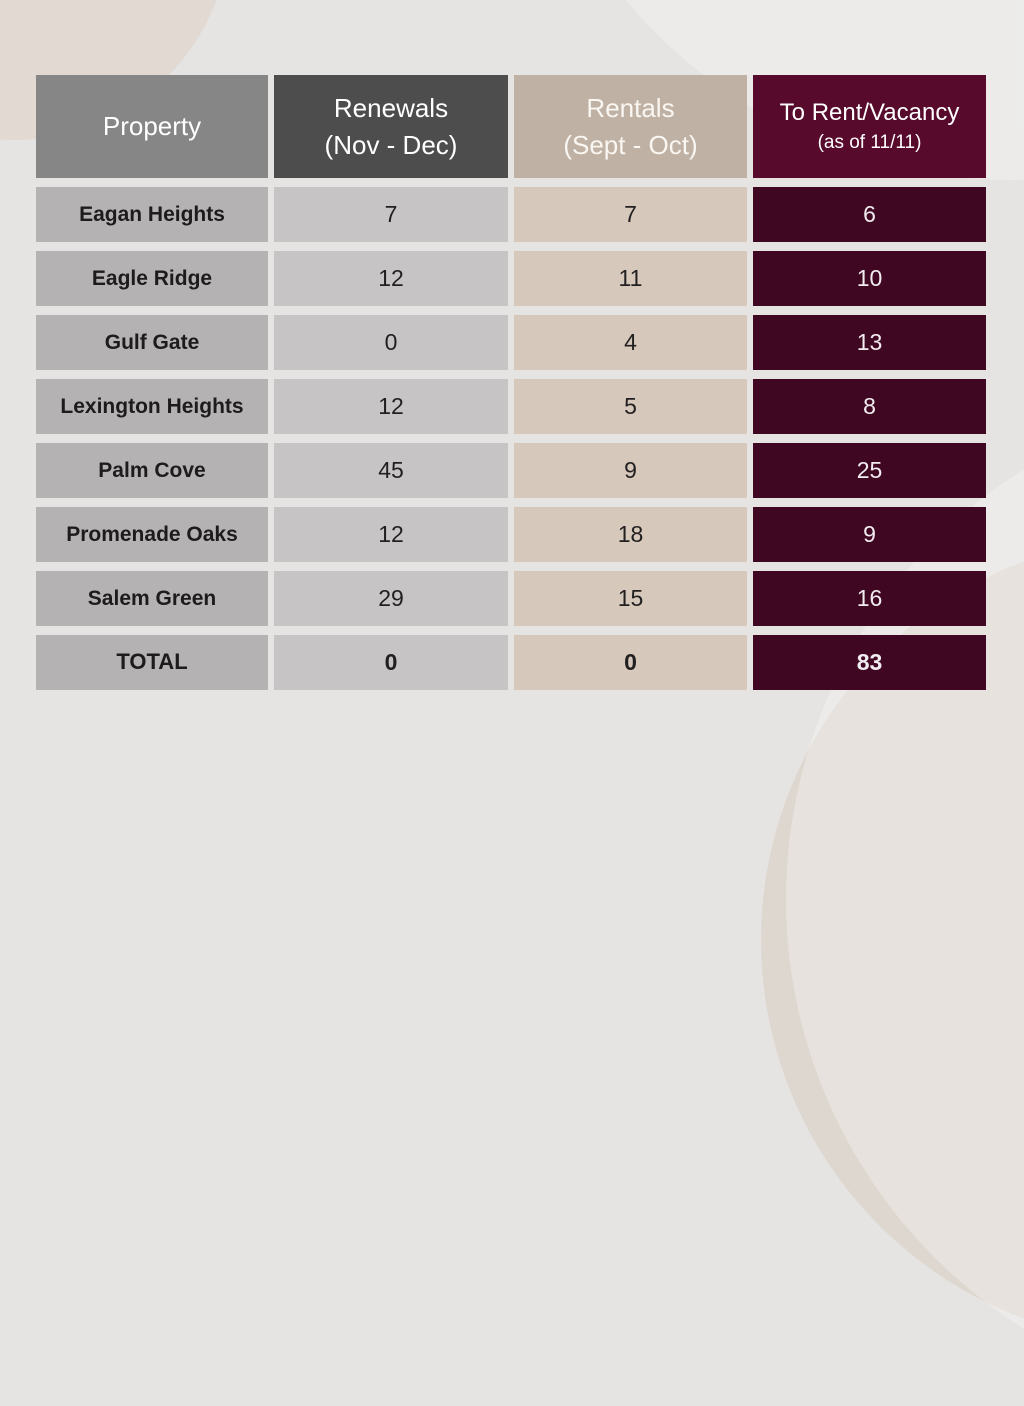  I want to click on header-rentals-subtitle: (Sept - Oct), so click(630, 144).